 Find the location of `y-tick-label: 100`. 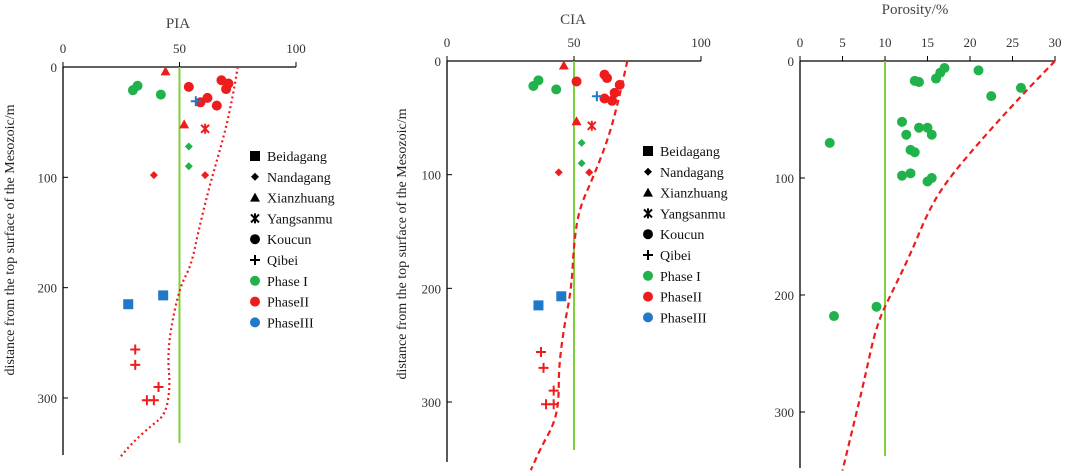

y-tick-label: 100 is located at coordinates (785, 178).